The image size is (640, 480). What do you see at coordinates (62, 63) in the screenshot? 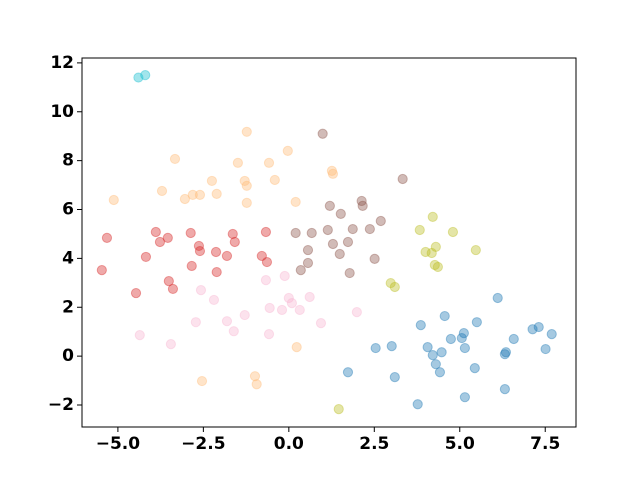
I see `y-tick-label: 12` at bounding box center [62, 63].